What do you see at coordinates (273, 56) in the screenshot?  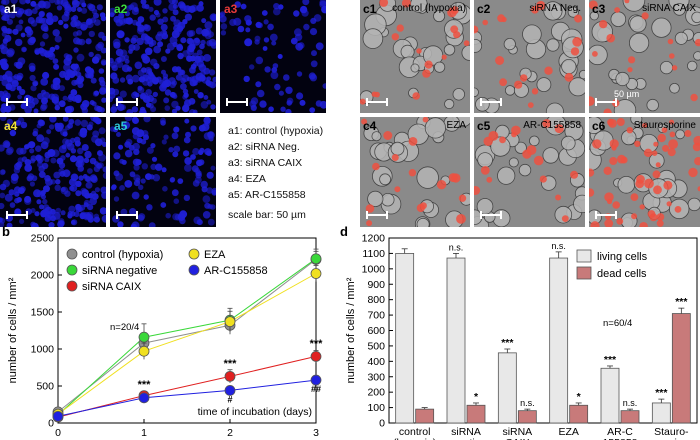 I see `micrograph-a3` at bounding box center [273, 56].